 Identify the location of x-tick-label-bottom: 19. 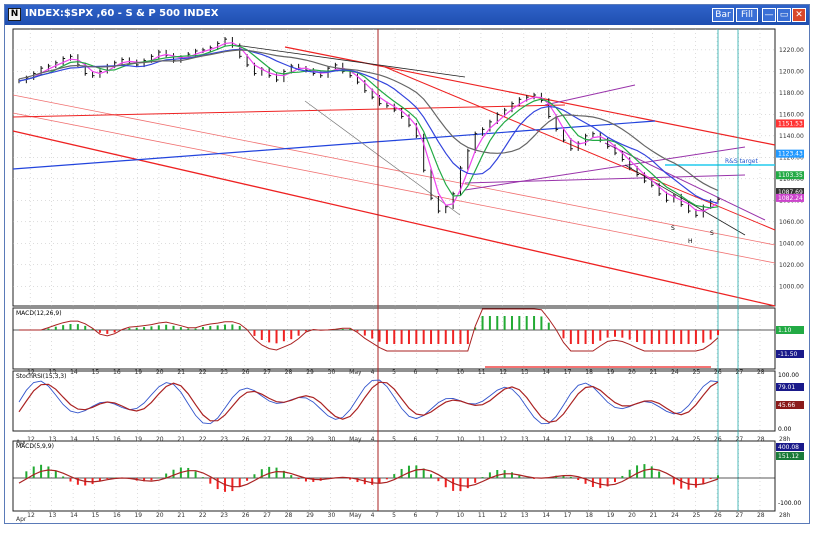
(138, 515).